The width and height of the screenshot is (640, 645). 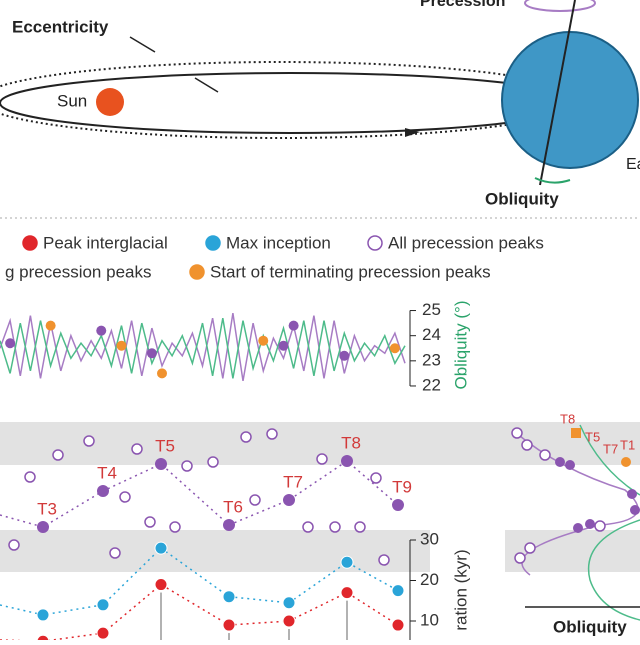 I want to click on x-axis-label: Obliquity, so click(x=590, y=626).